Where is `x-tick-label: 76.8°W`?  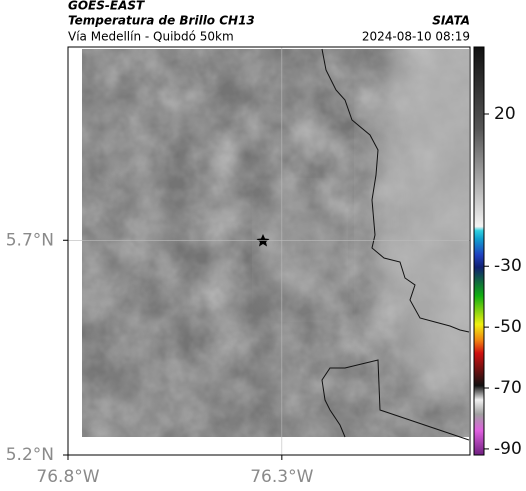 x-tick-label: 76.8°W is located at coordinates (67, 477).